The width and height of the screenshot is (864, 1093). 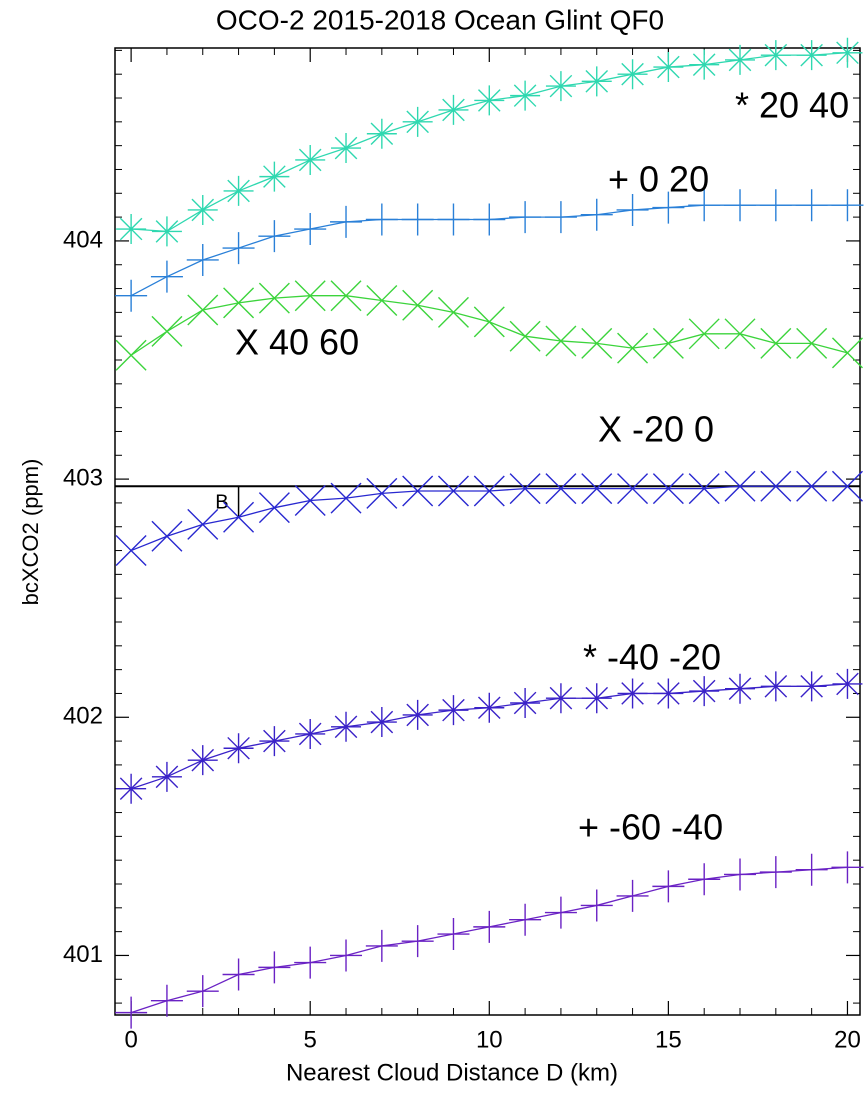 I want to click on y-axis-label: bcXCO2 (ppm), so click(x=30, y=532).